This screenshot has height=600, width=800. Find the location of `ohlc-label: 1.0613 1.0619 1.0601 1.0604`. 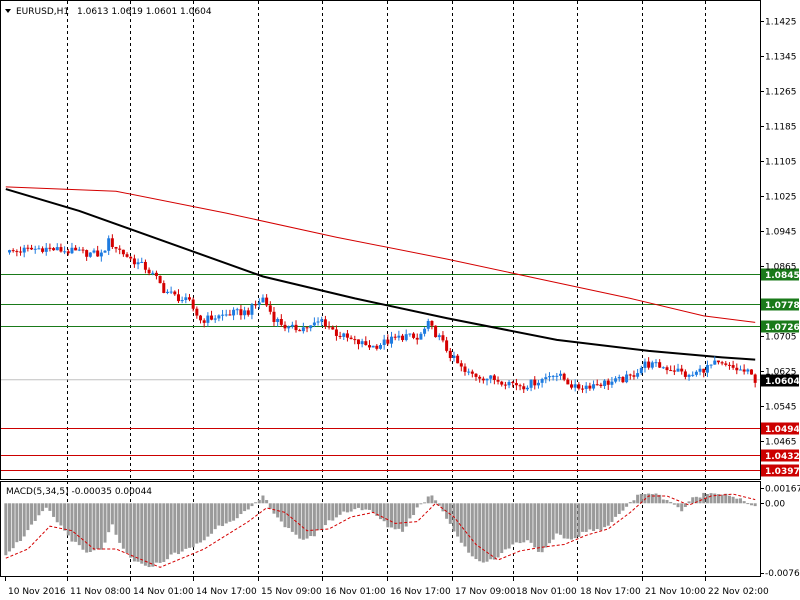

ohlc-label: 1.0613 1.0619 1.0601 1.0604 is located at coordinates (144, 12).